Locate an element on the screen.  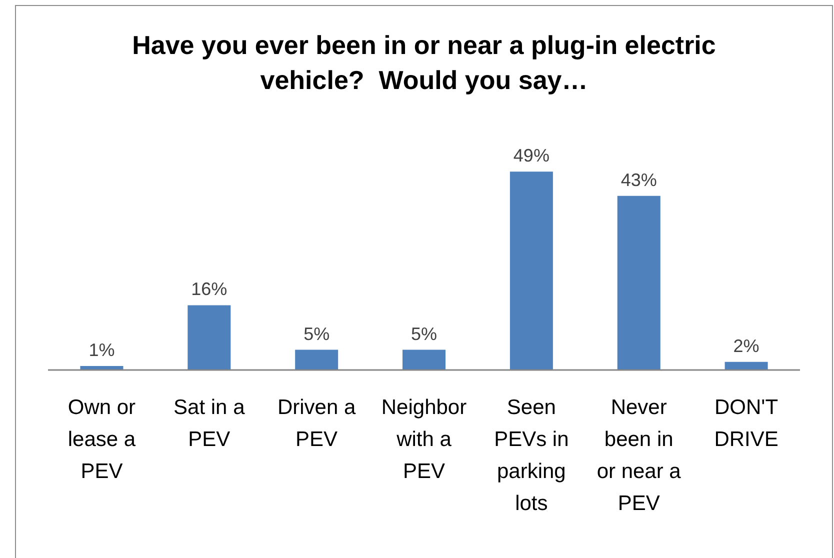
x-tick-label: DON'T DRIVE is located at coordinates (746, 423).